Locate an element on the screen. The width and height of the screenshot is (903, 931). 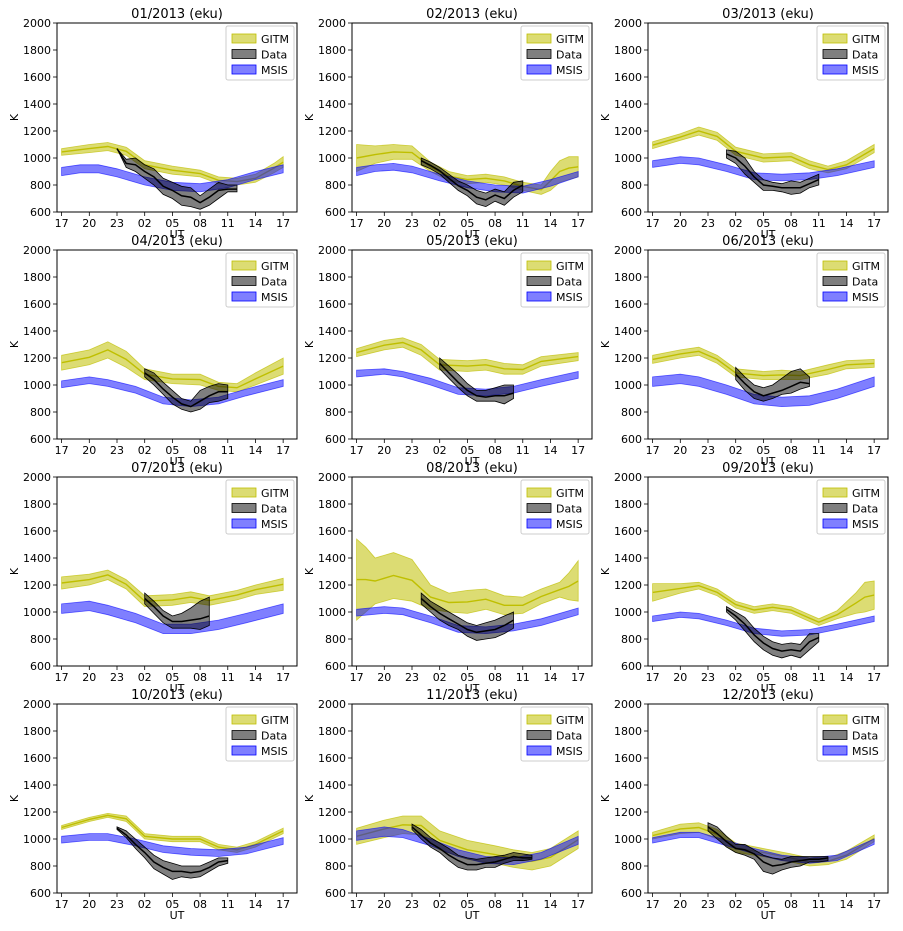
subplot-title: 07/2013 (eku) is located at coordinates (177, 468).